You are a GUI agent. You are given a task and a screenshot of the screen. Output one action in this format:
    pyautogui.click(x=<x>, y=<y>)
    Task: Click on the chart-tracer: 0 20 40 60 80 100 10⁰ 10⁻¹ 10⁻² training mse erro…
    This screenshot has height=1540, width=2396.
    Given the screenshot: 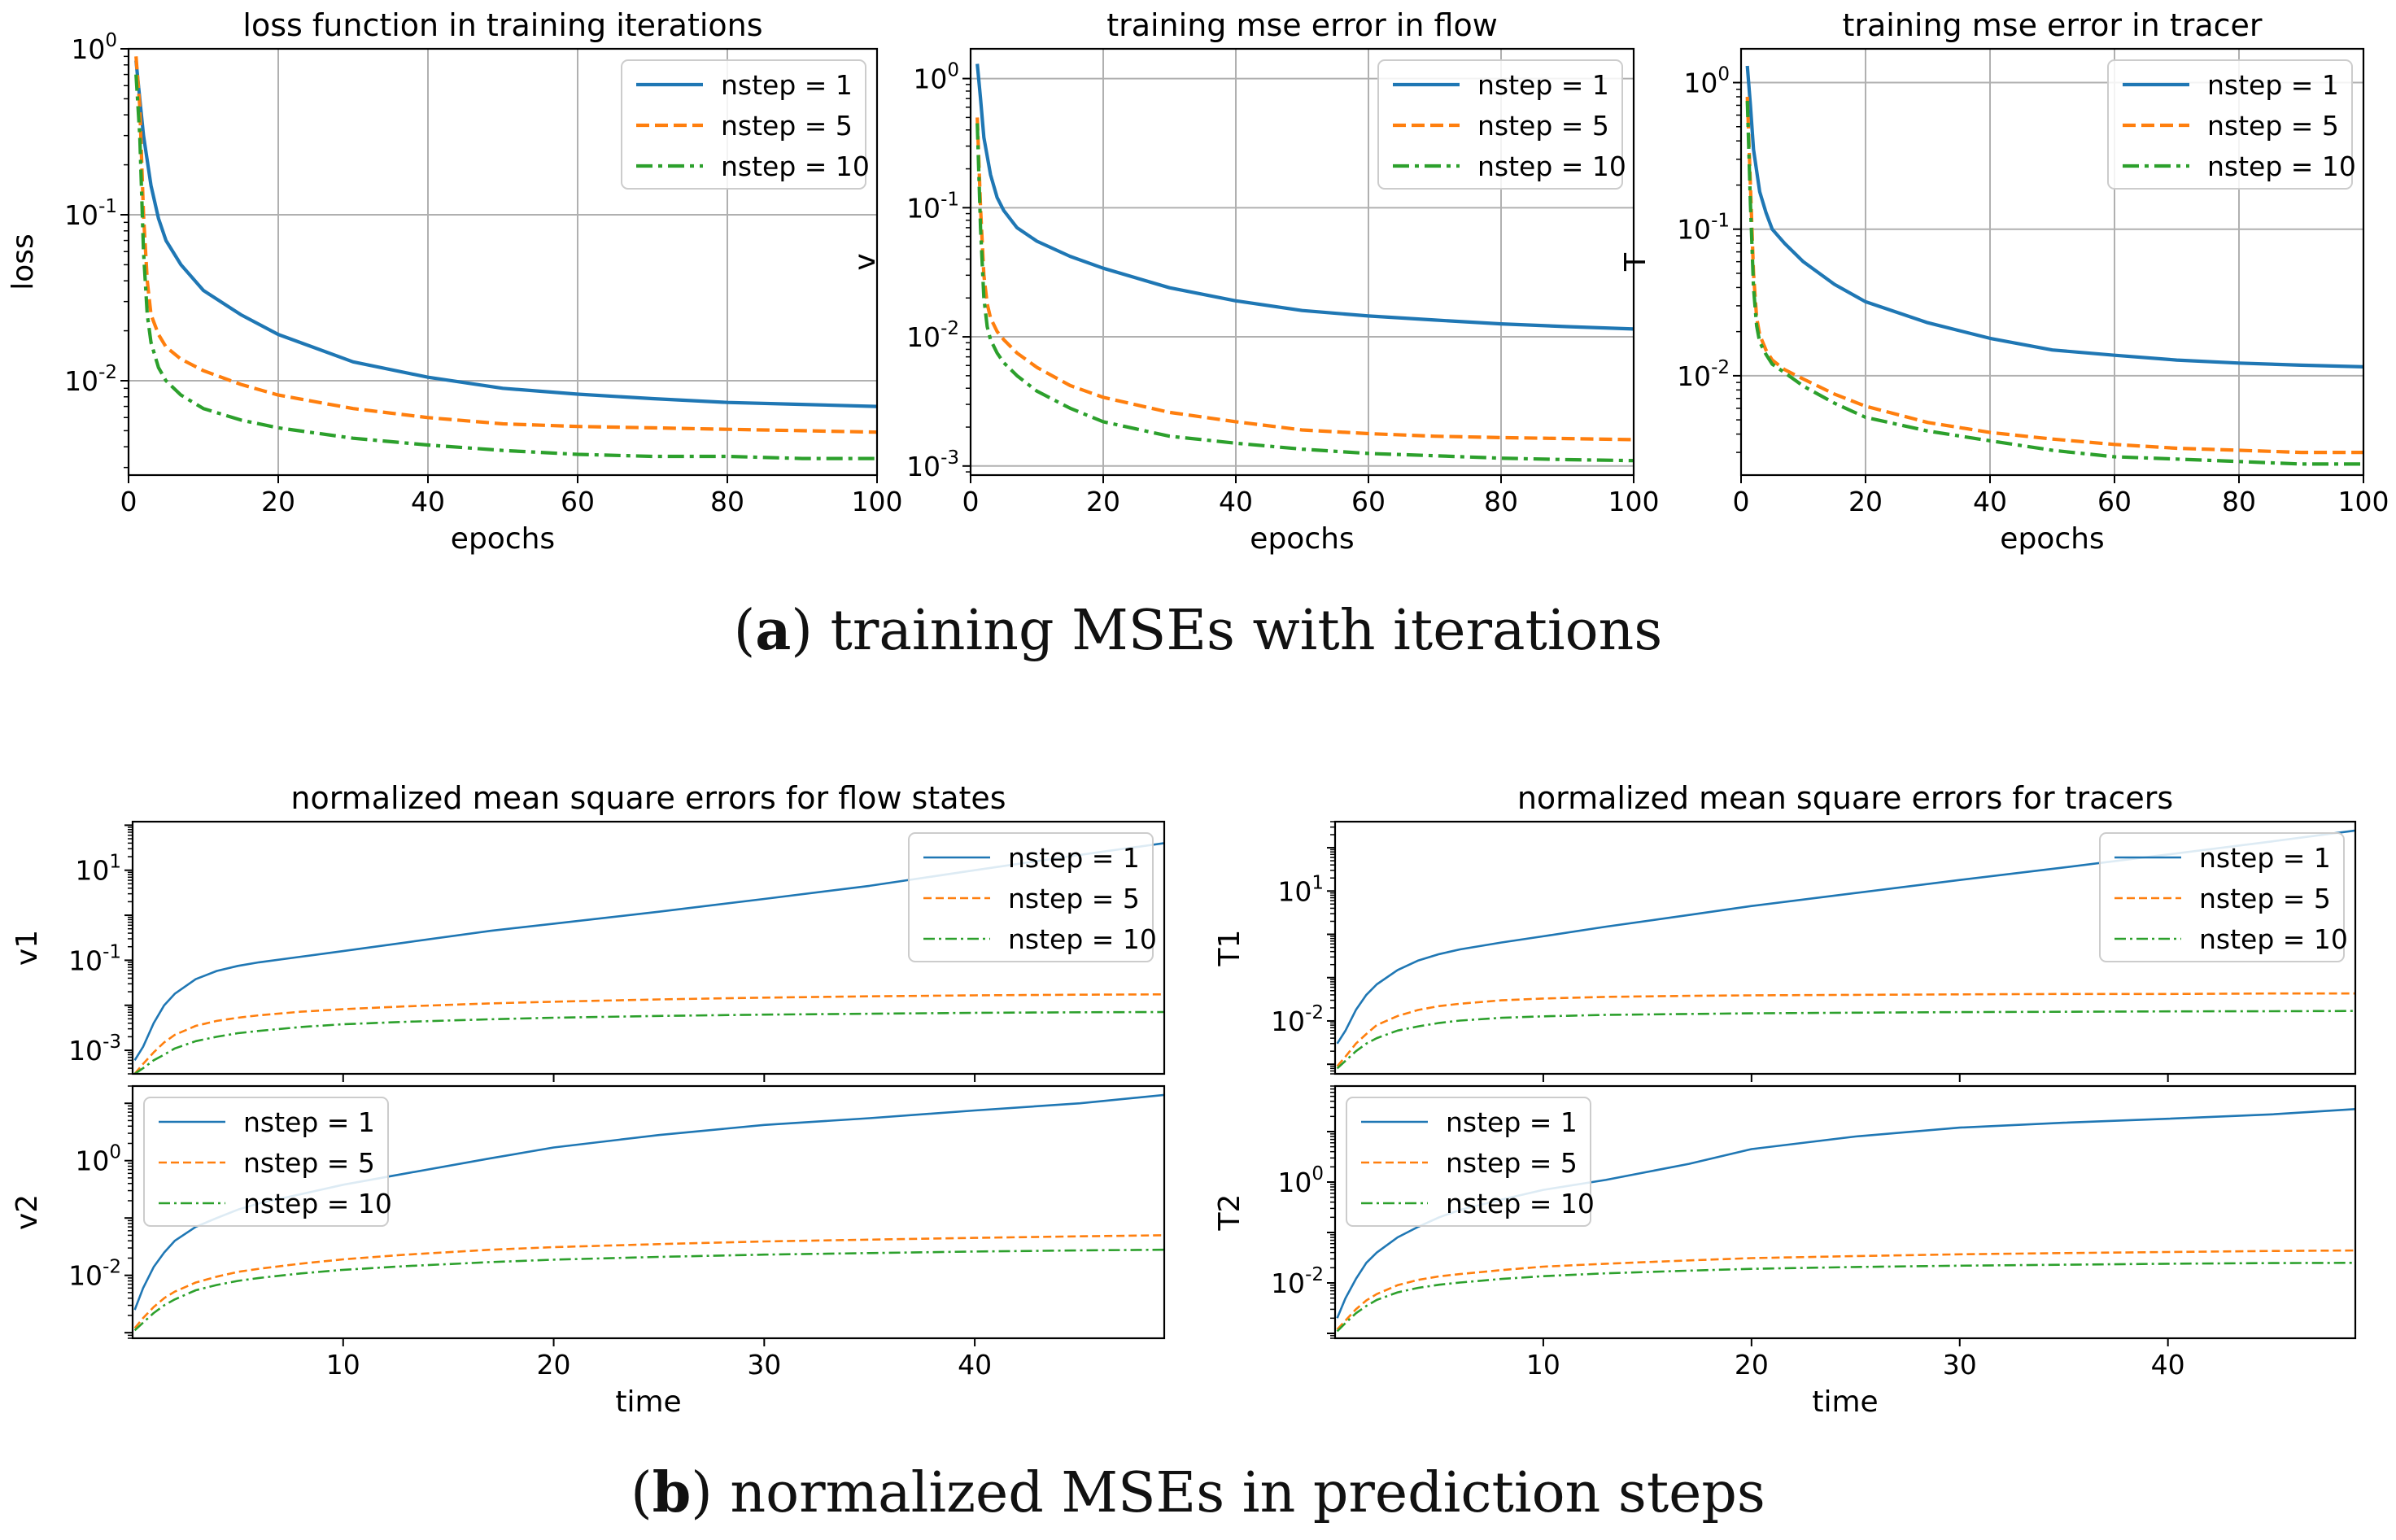 What is the action you would take?
    pyautogui.click(x=2004, y=281)
    